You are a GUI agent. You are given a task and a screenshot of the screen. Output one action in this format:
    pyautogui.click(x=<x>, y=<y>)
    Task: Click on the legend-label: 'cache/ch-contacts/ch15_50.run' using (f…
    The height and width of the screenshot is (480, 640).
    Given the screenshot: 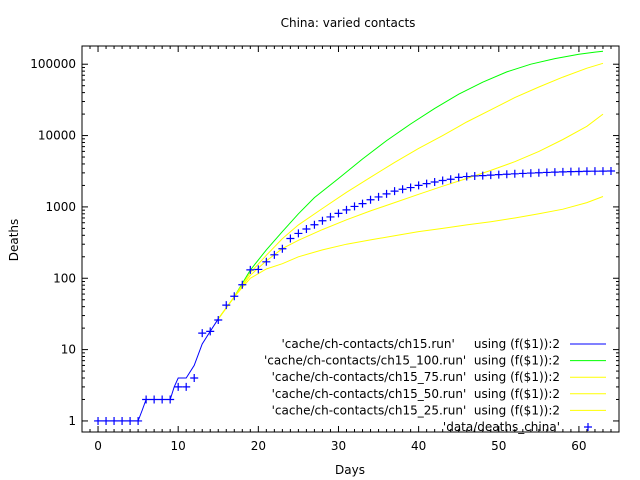 What is the action you would take?
    pyautogui.click(x=416, y=394)
    